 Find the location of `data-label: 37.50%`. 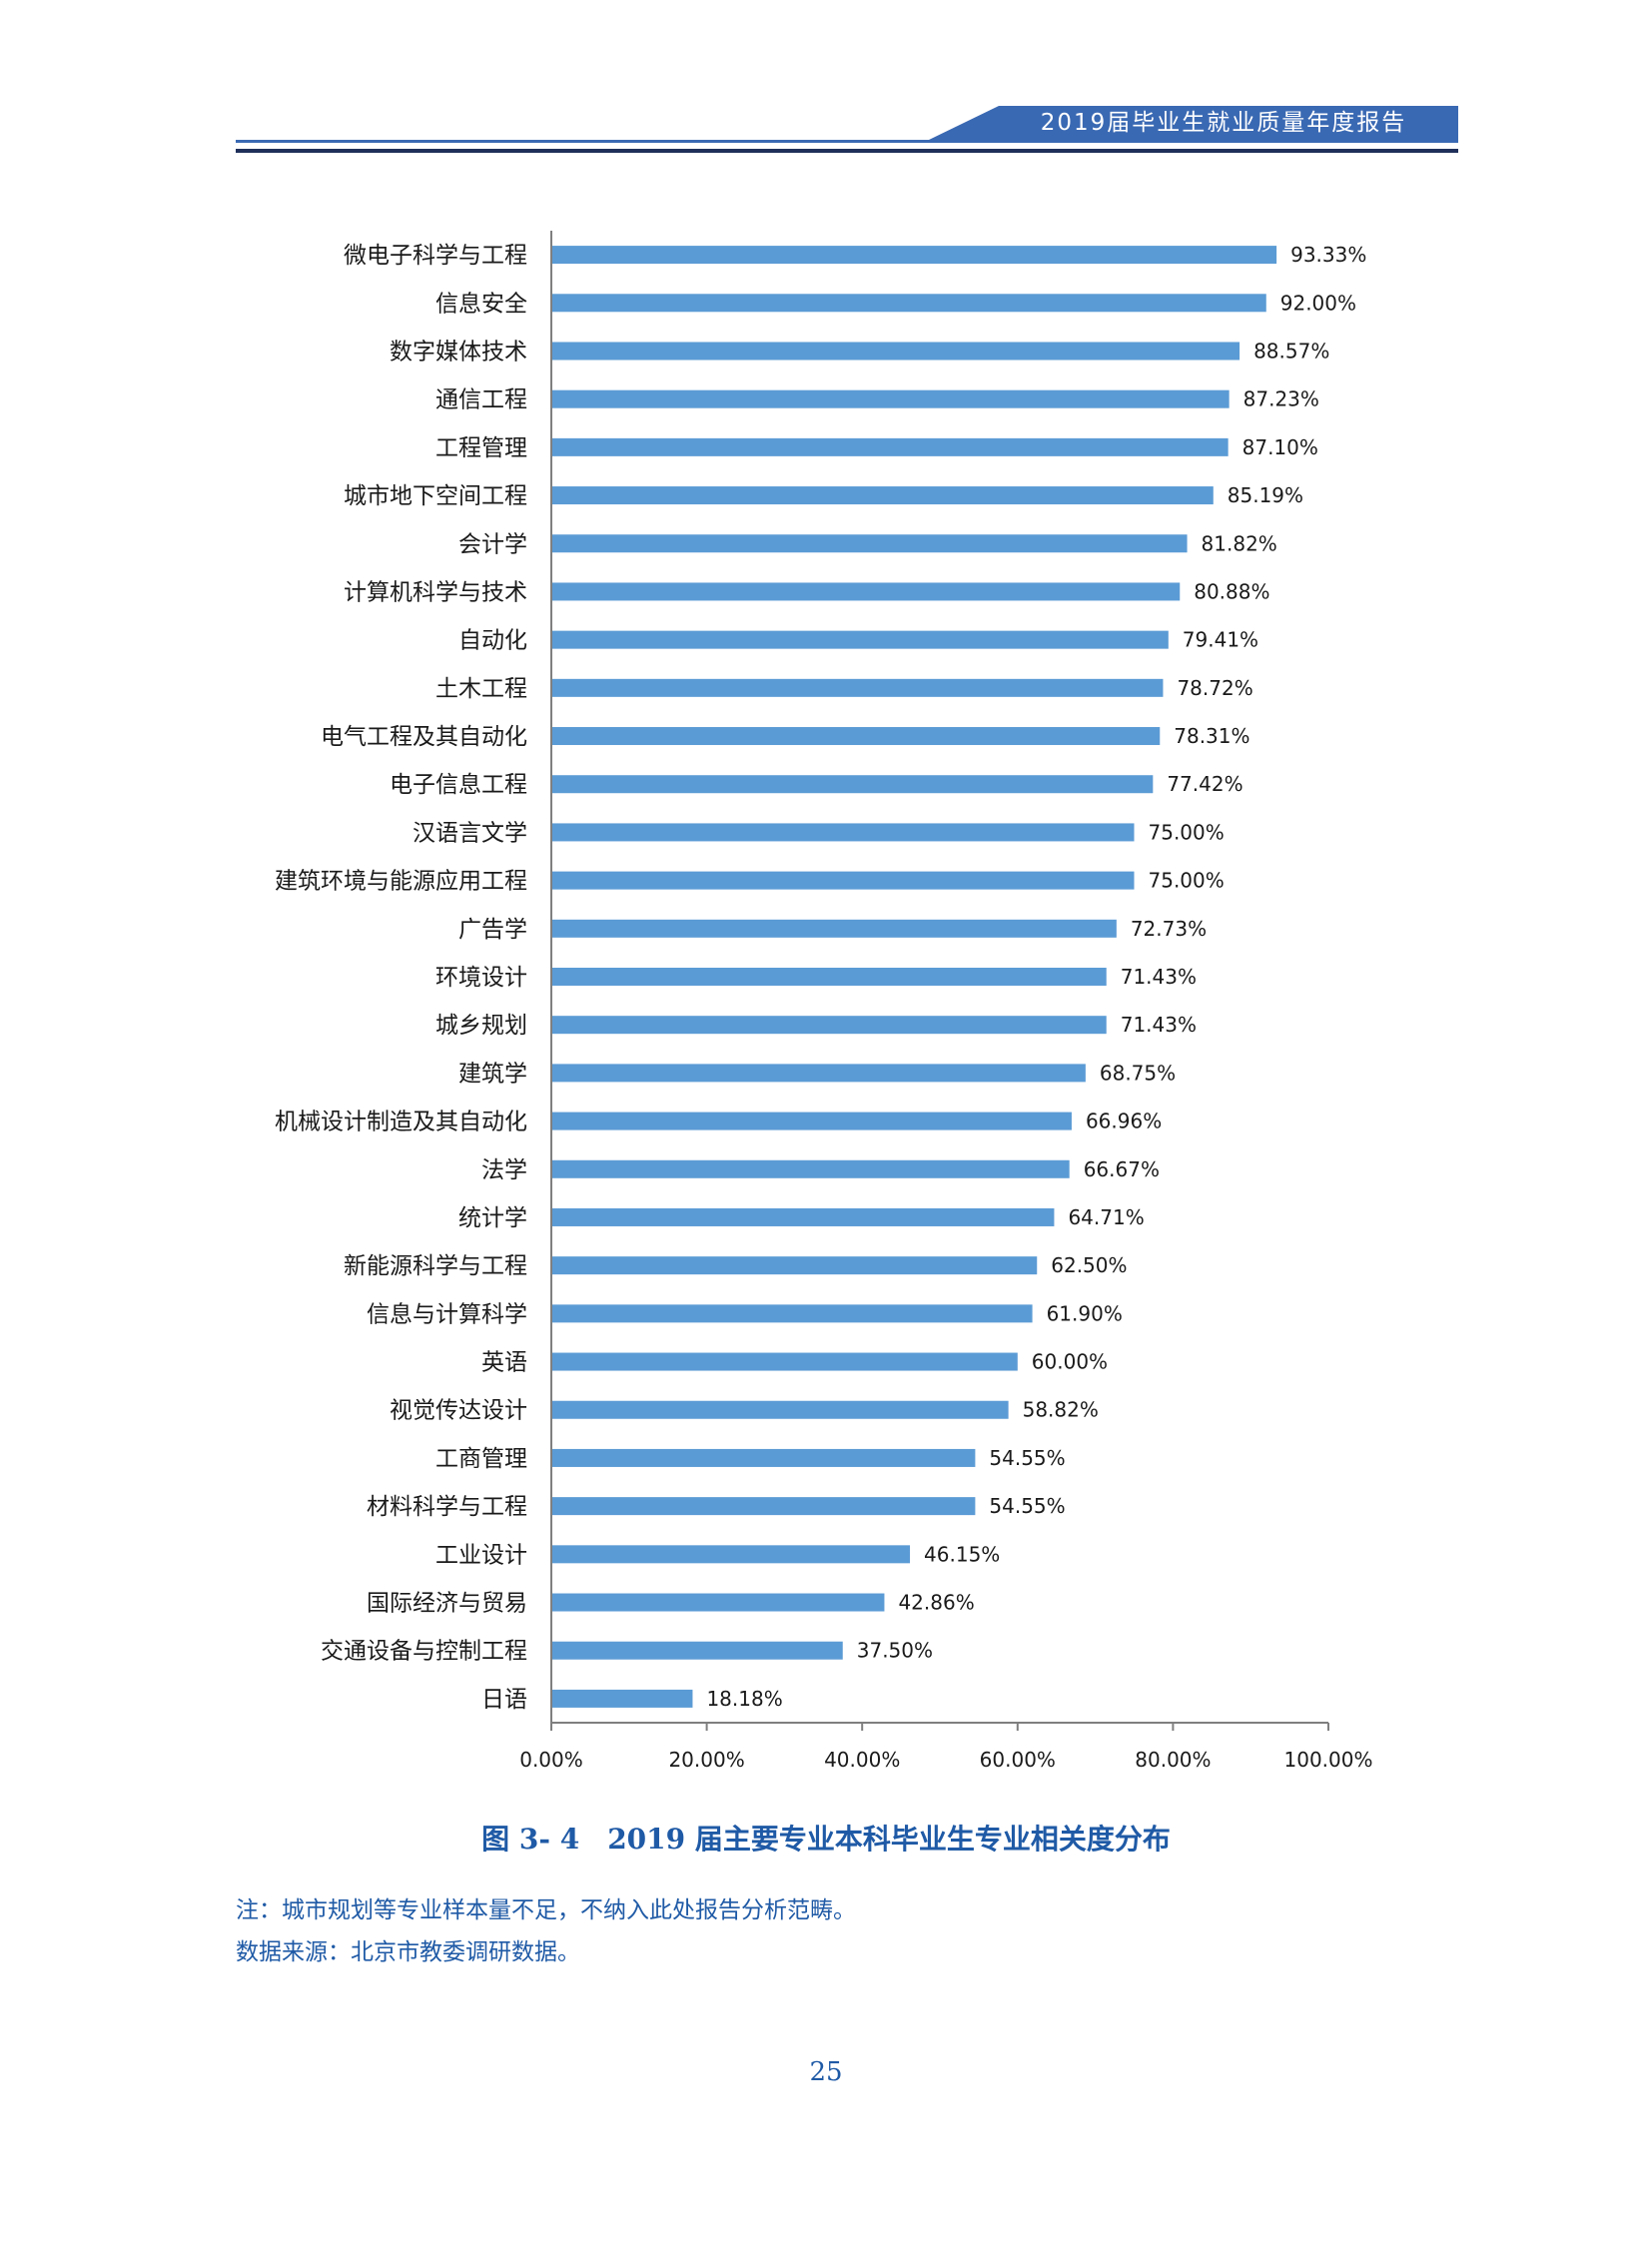

data-label: 37.50% is located at coordinates (895, 1651).